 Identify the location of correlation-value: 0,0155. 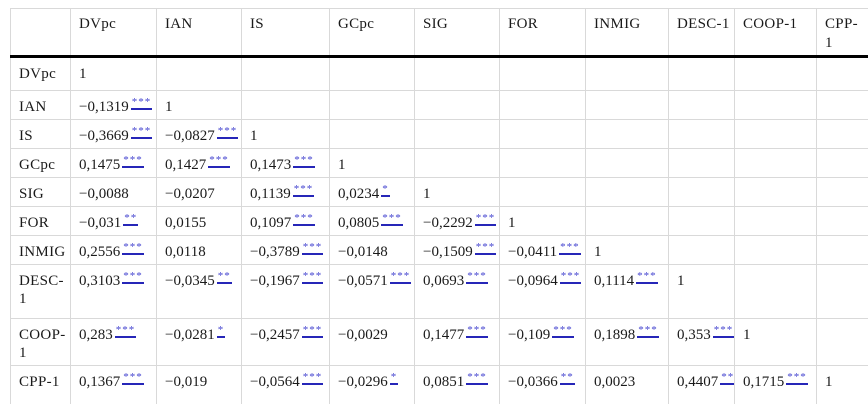
(186, 222).